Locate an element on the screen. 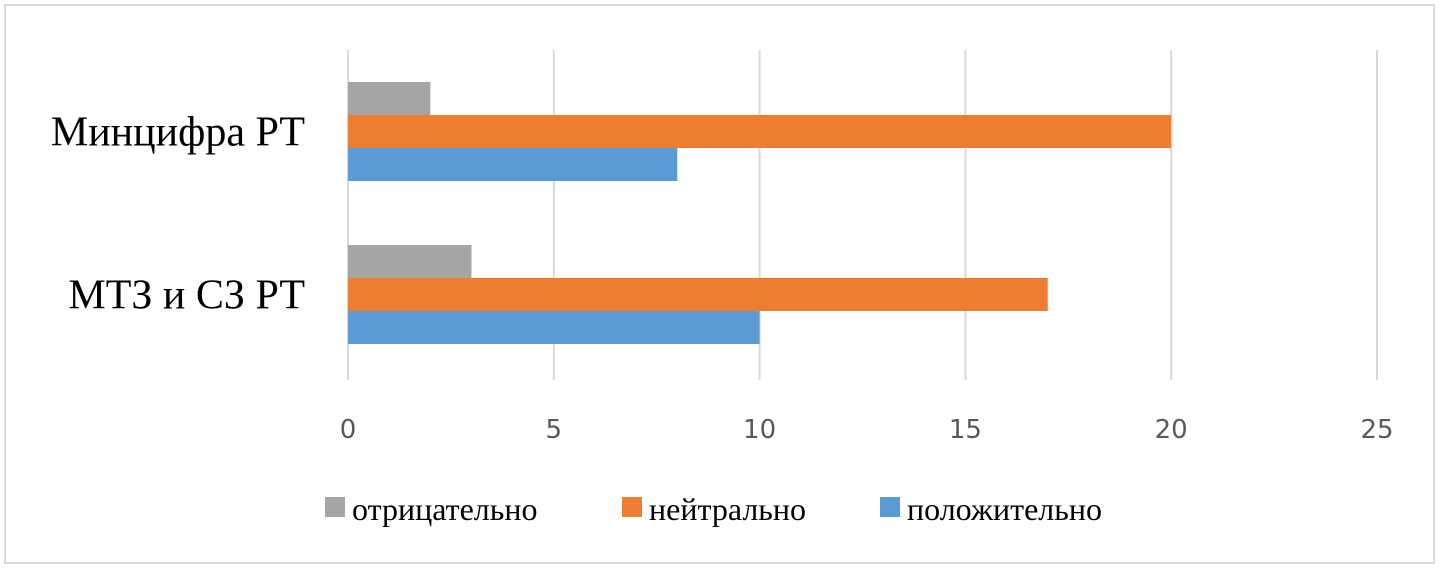 This screenshot has width=1443, height=570. x-tick-label: 0 is located at coordinates (348, 430).